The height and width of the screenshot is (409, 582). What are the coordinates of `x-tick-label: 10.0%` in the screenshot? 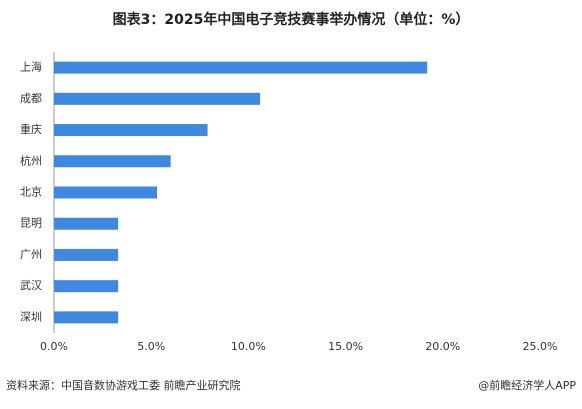 It's located at (248, 346).